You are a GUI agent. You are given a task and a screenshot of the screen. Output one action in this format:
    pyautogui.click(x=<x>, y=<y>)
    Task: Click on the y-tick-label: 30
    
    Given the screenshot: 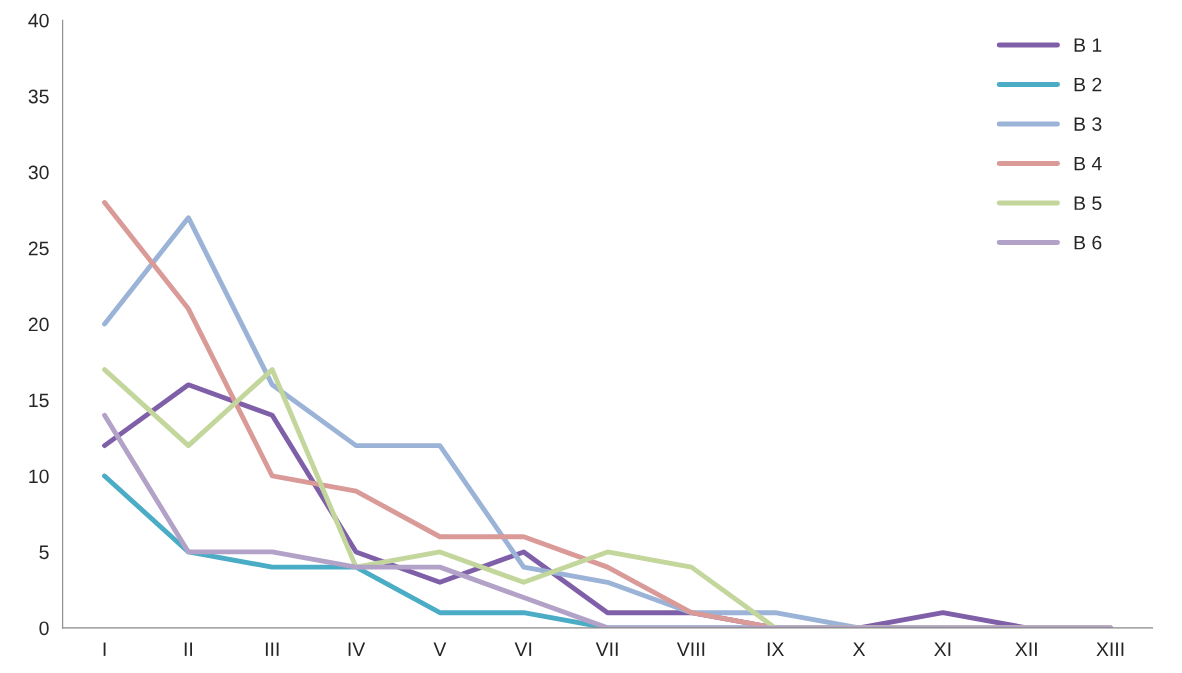 What is the action you would take?
    pyautogui.click(x=38, y=172)
    